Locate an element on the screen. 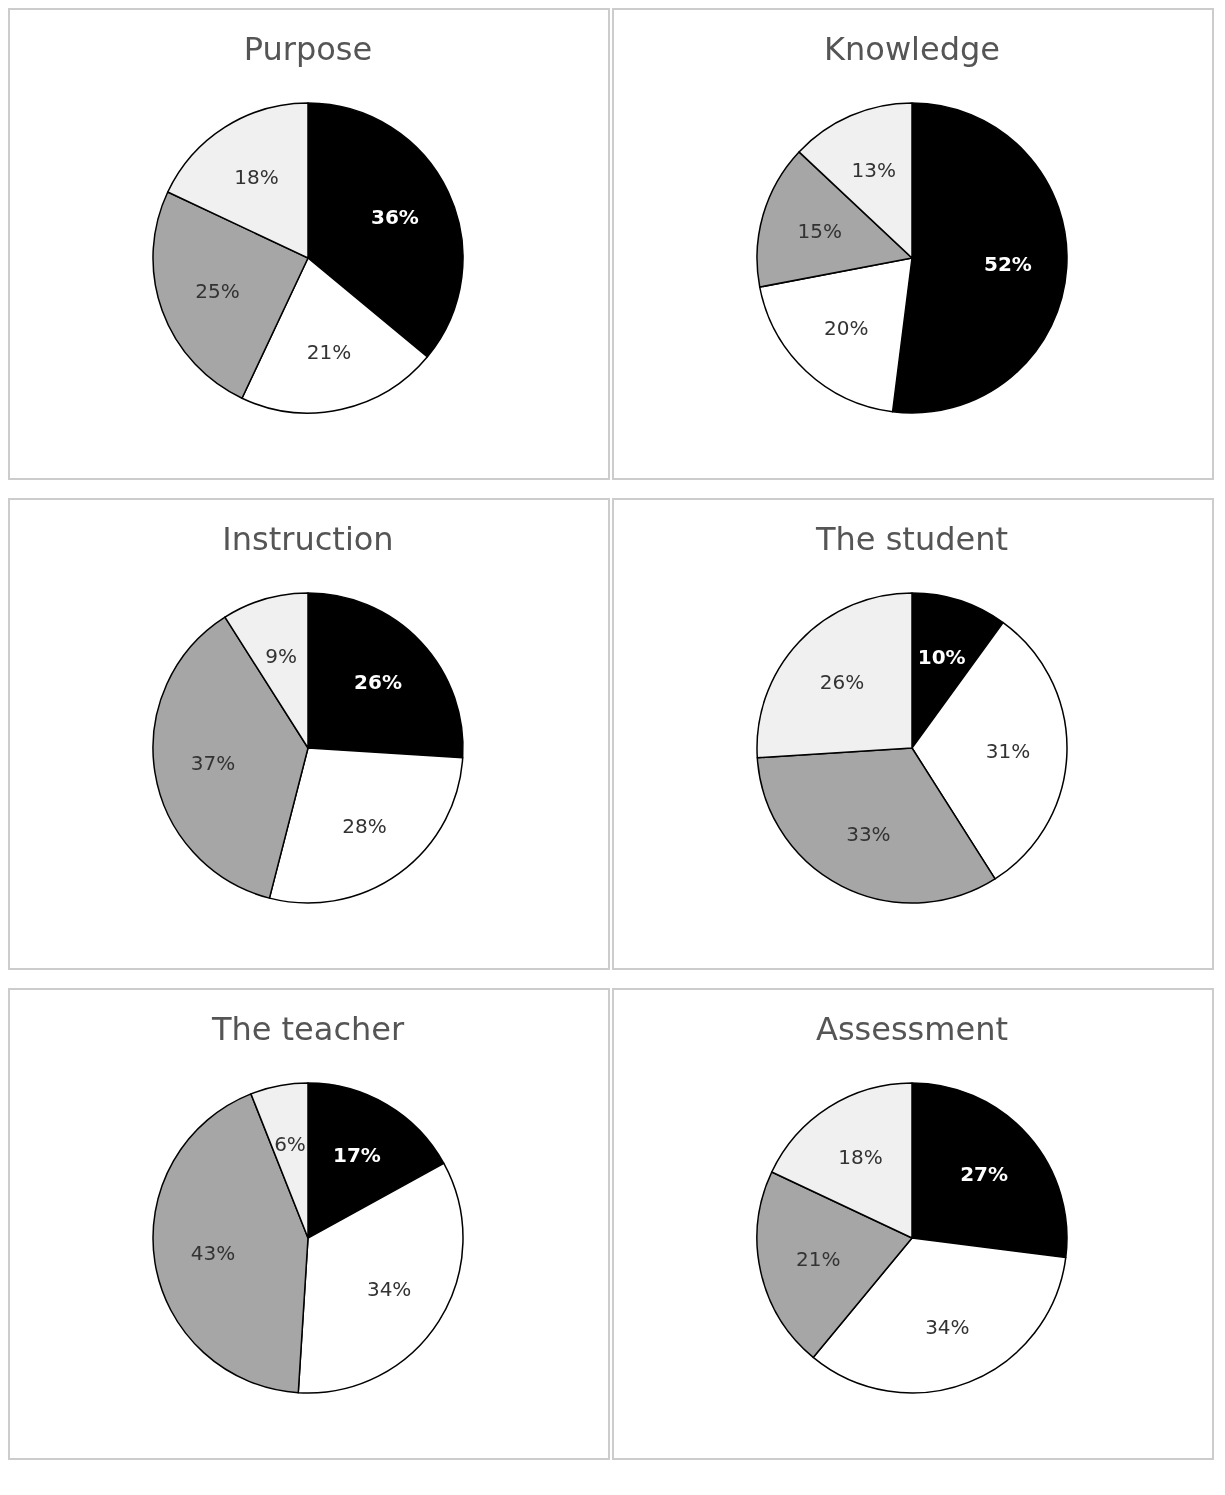 This screenshot has height=1495, width=1225. chart-title: Knowledge is located at coordinates (912, 49).